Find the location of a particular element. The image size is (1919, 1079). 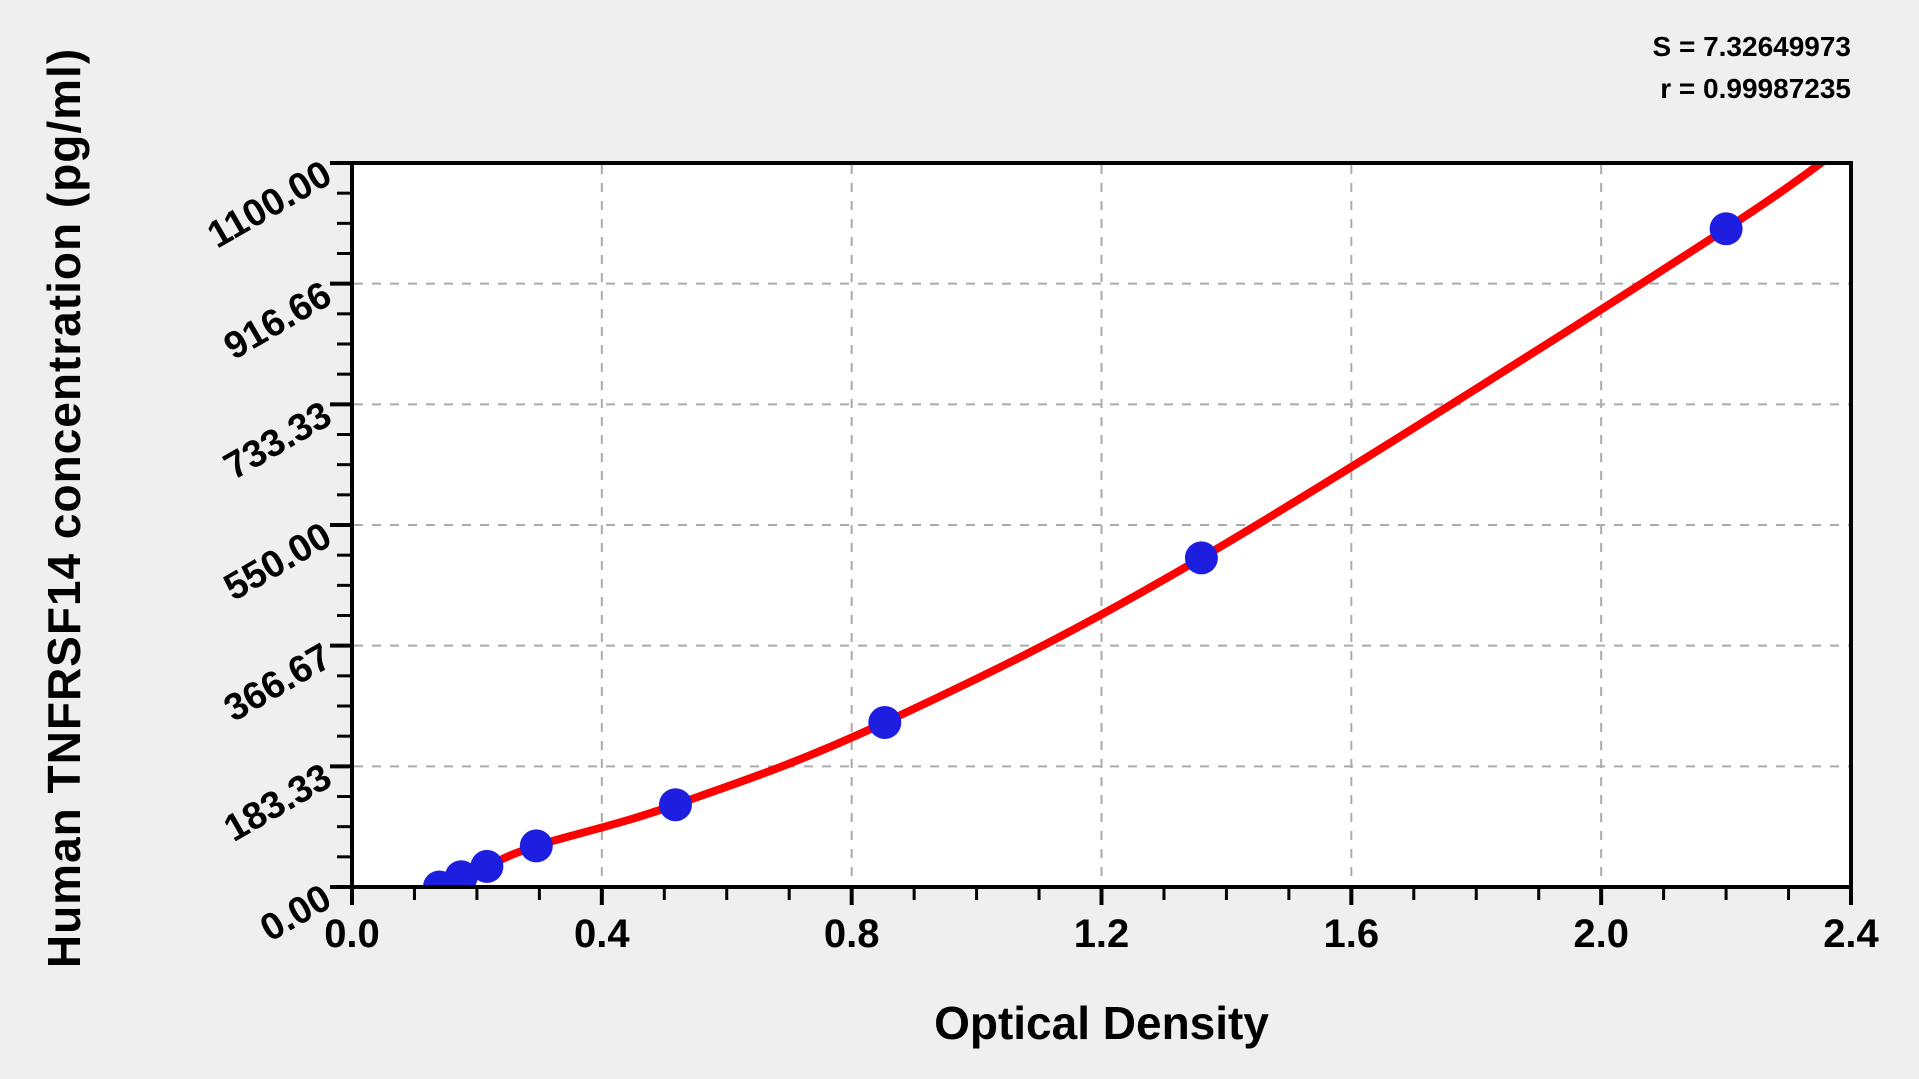

x-tick-label: 1.2 is located at coordinates (1101, 934).